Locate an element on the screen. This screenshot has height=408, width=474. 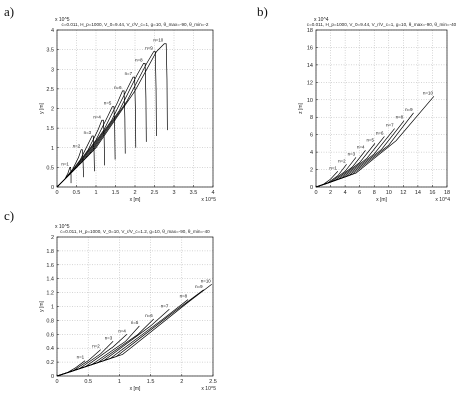
y-tick-label: 0.6 is located at coordinates (50, 335).